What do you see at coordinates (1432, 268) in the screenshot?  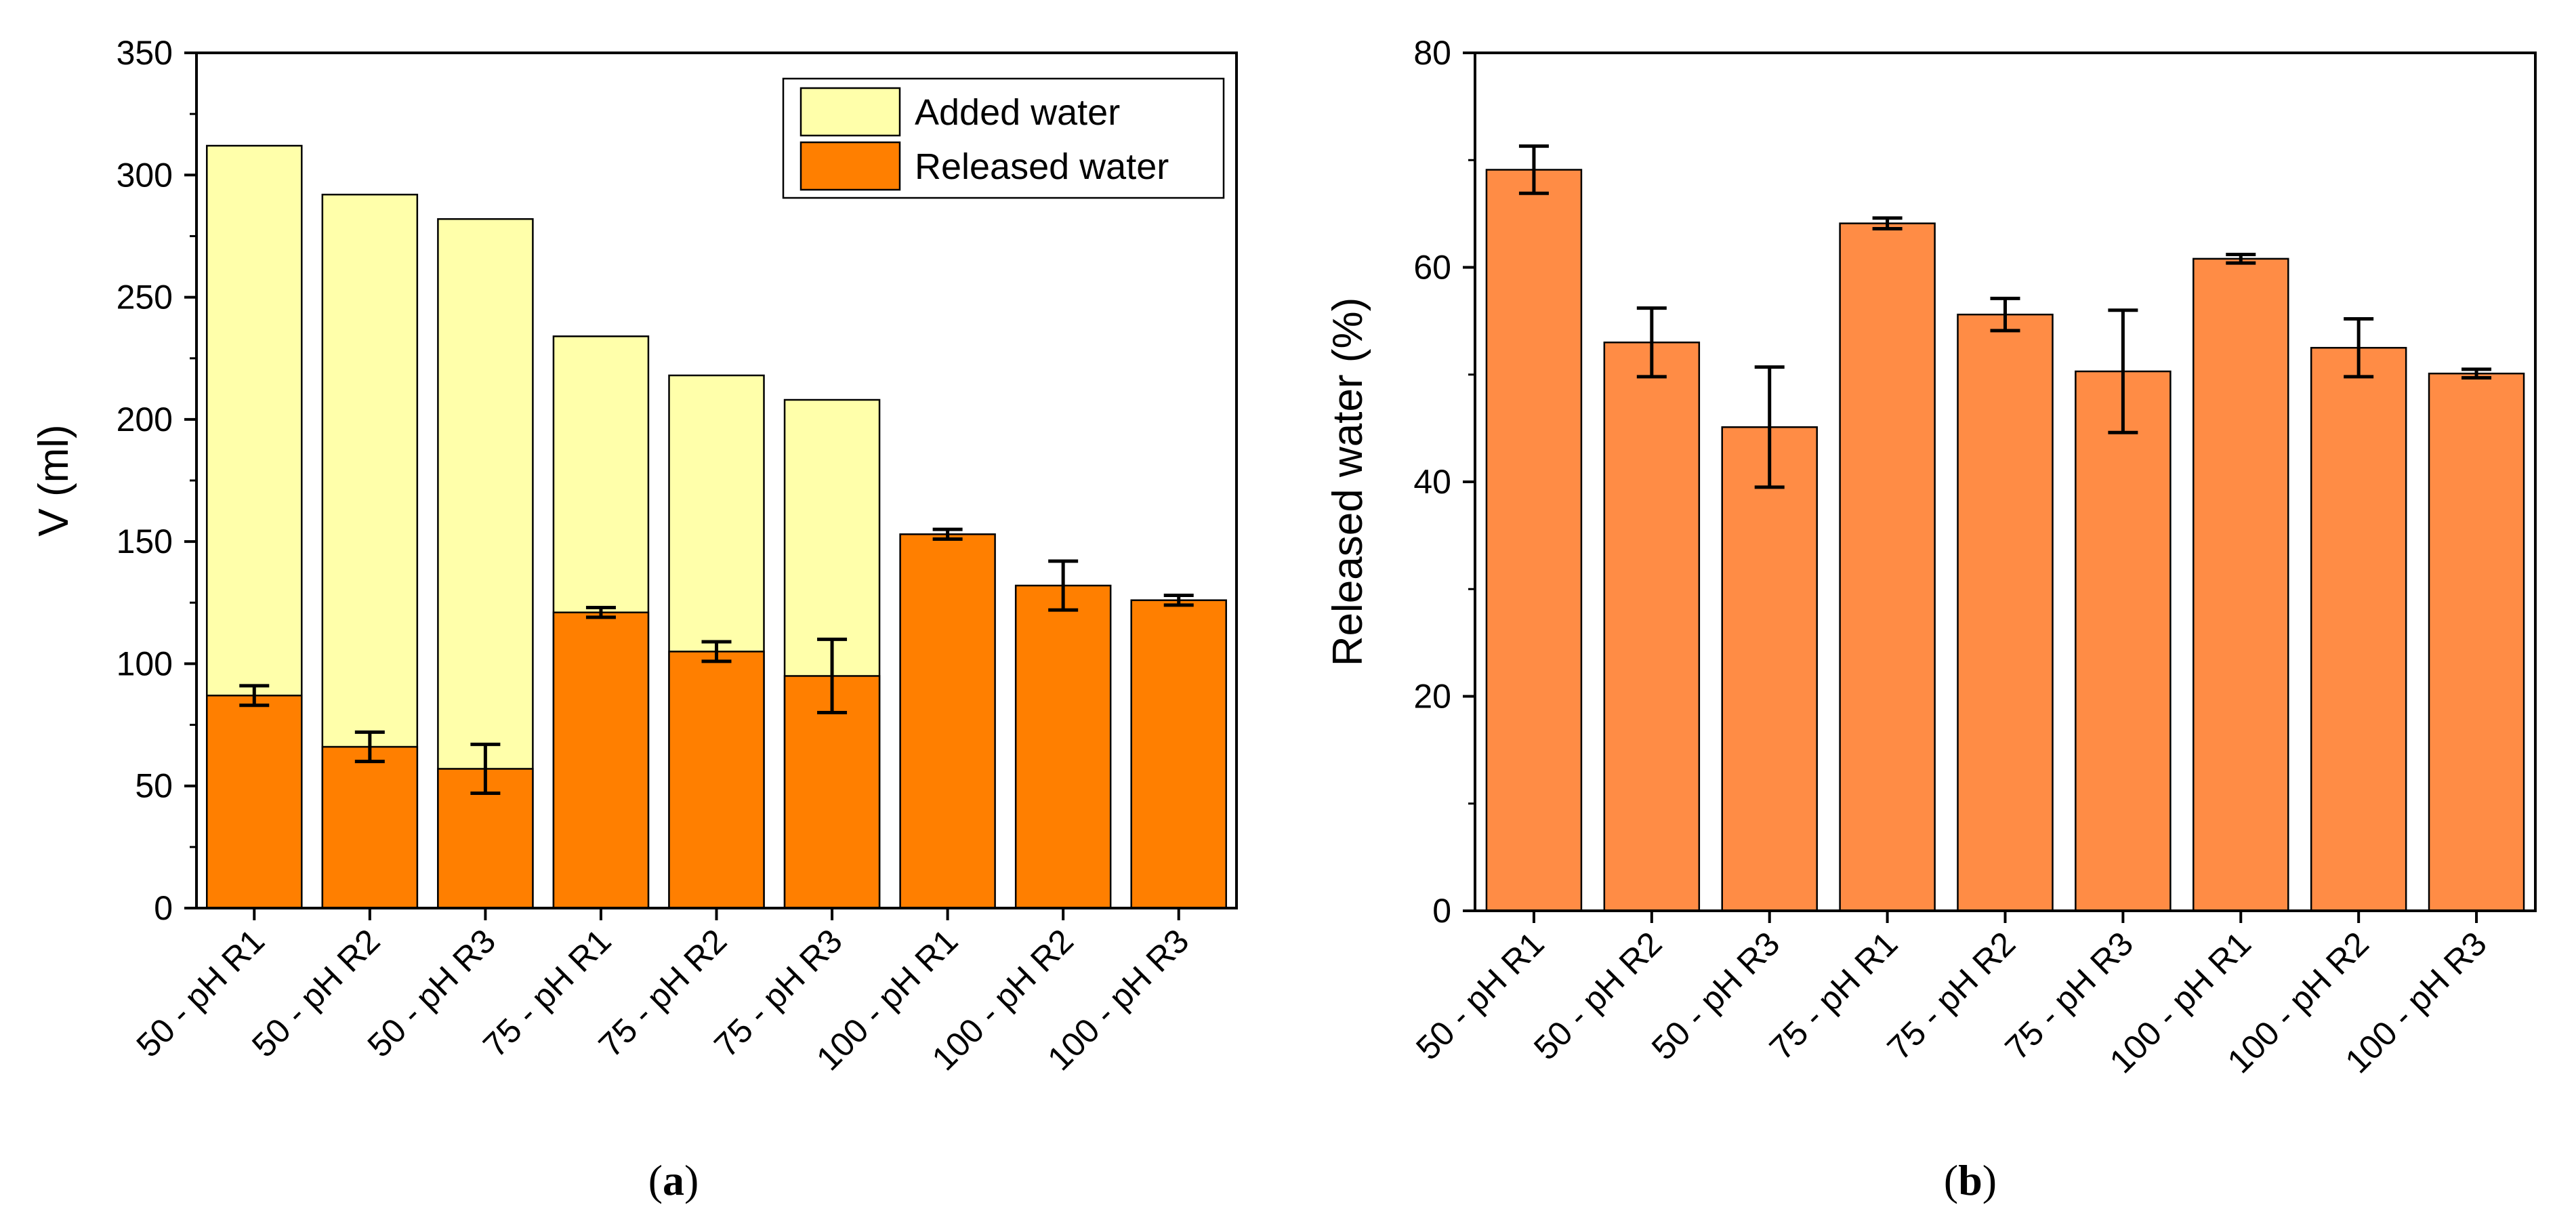 I see `y-tick-label: 60` at bounding box center [1432, 268].